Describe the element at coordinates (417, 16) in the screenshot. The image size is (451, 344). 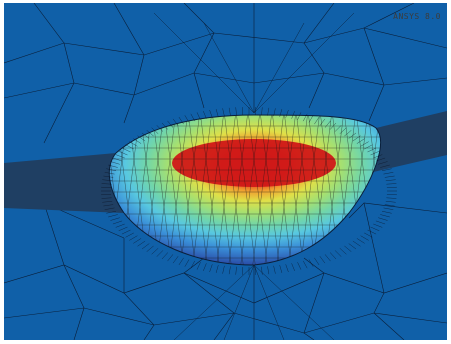
I see `ansys-watermark: ANSYS 8.0` at that location.